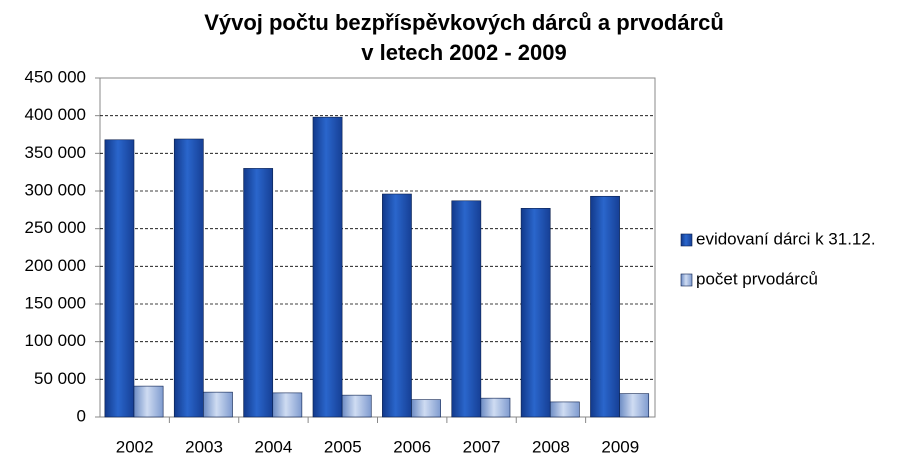 This screenshot has width=908, height=467. I want to click on y-tick-label: 400 000, so click(55, 114).